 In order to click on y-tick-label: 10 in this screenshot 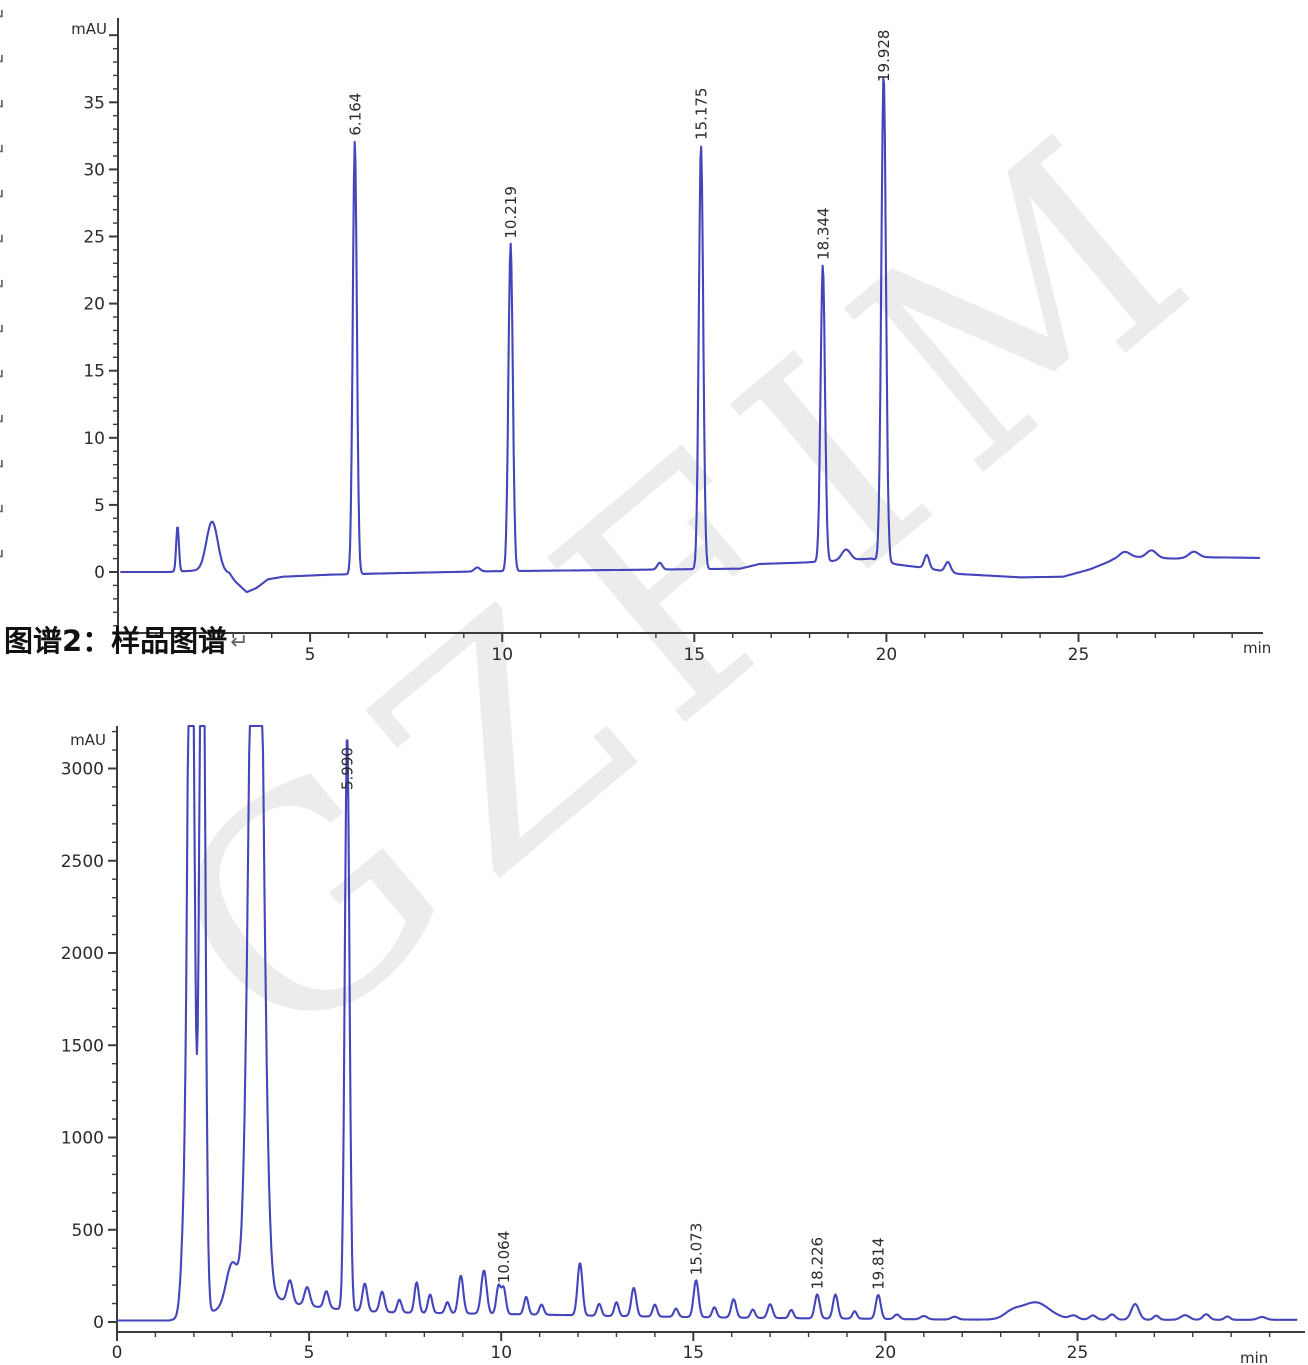, I will do `click(94, 439)`.